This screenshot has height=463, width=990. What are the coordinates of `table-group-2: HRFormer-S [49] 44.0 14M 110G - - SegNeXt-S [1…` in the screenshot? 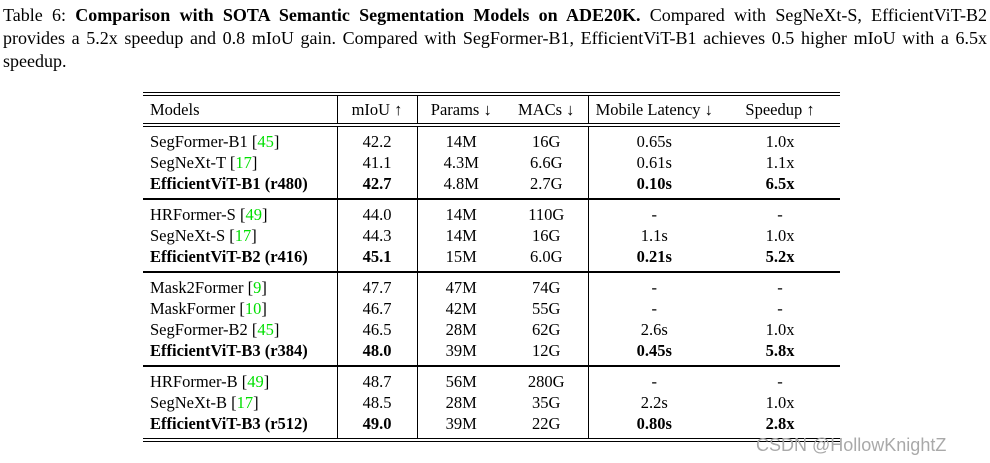 It's located at (491, 235).